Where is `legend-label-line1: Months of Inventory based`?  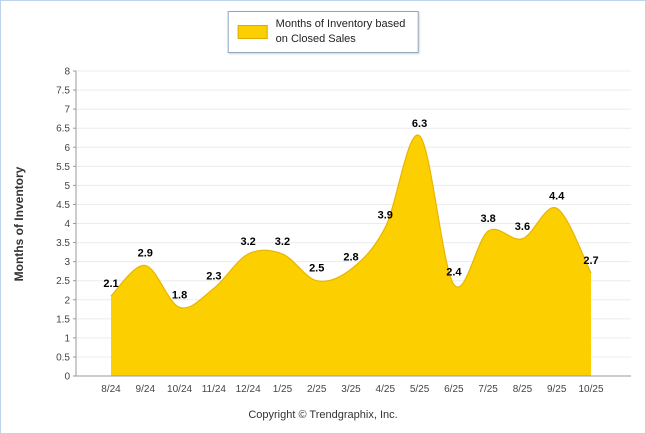 legend-label-line1: Months of Inventory based is located at coordinates (340, 24).